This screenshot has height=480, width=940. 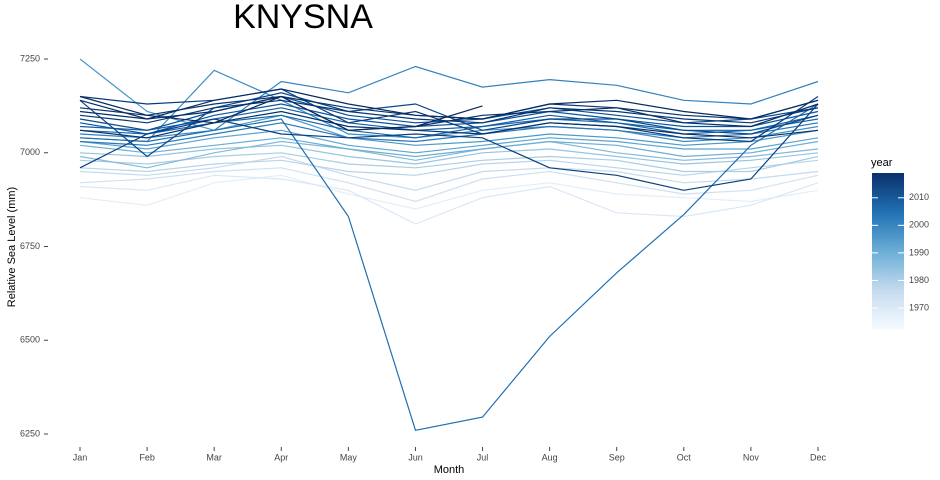 I want to click on colorbar-tick-label: 2000, so click(x=919, y=225).